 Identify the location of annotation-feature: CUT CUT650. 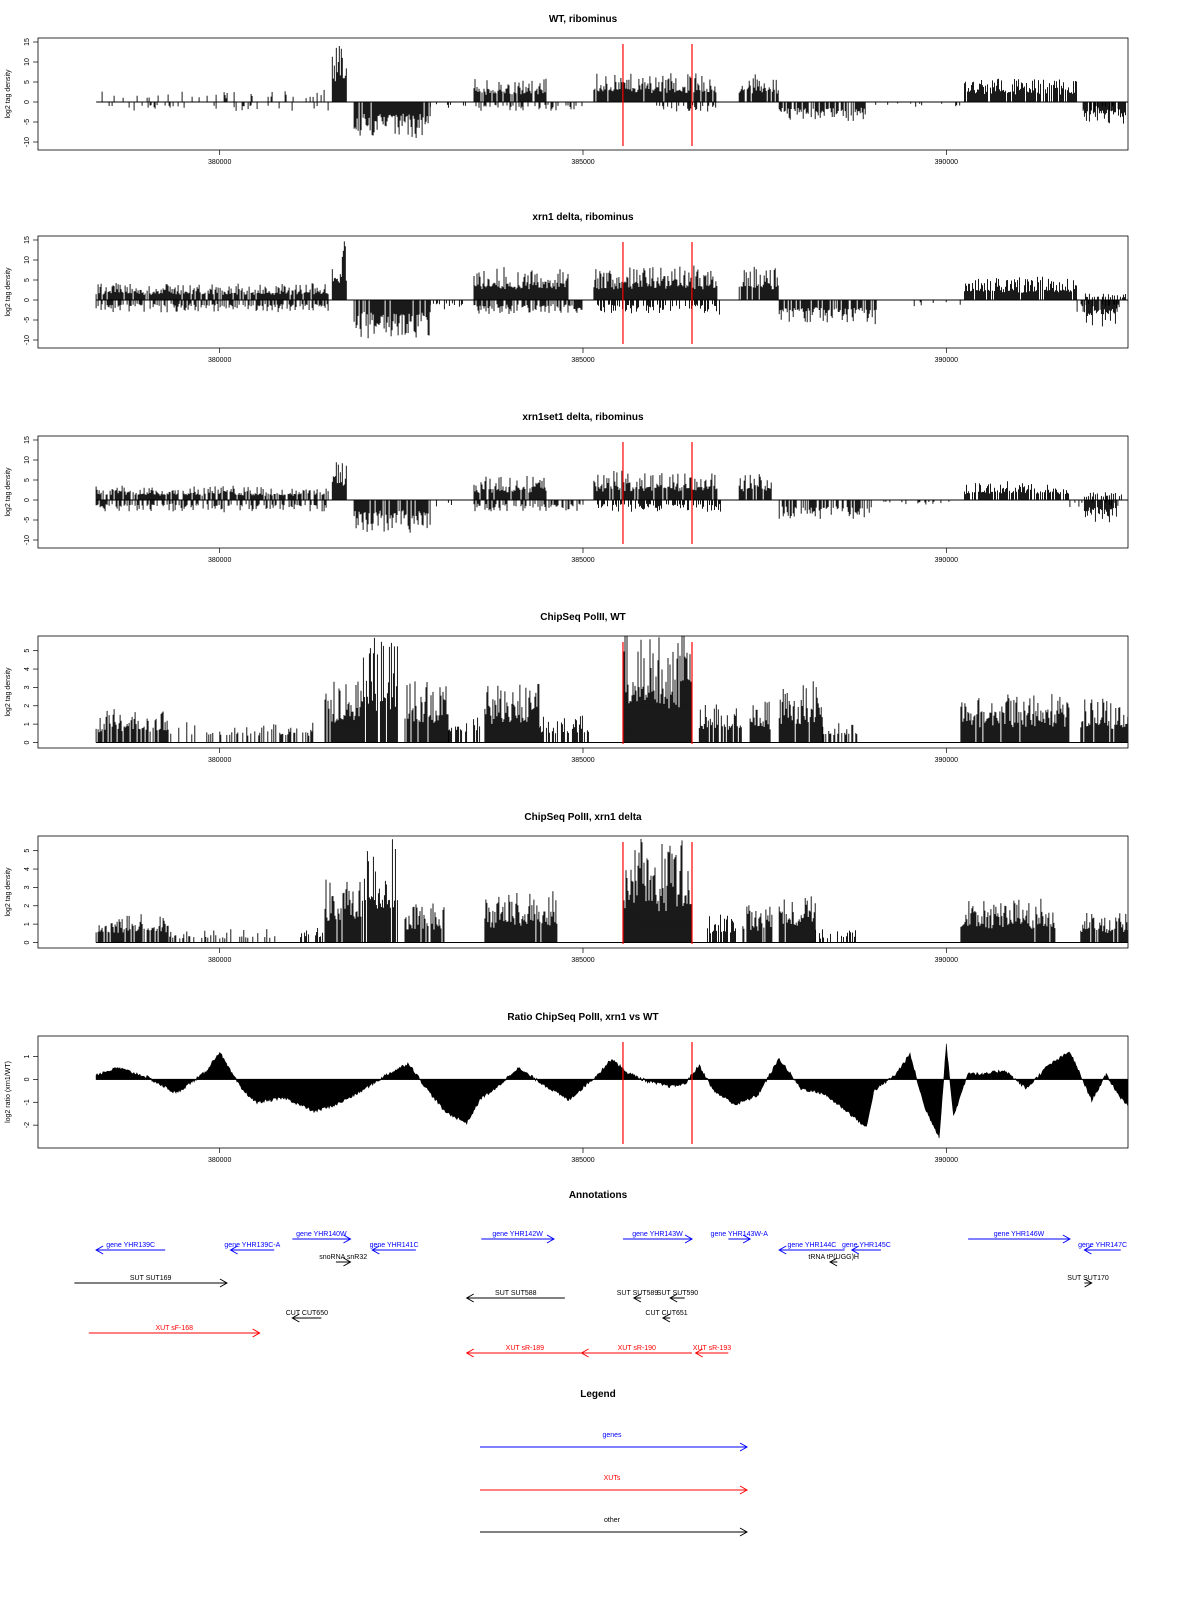
(307, 1316).